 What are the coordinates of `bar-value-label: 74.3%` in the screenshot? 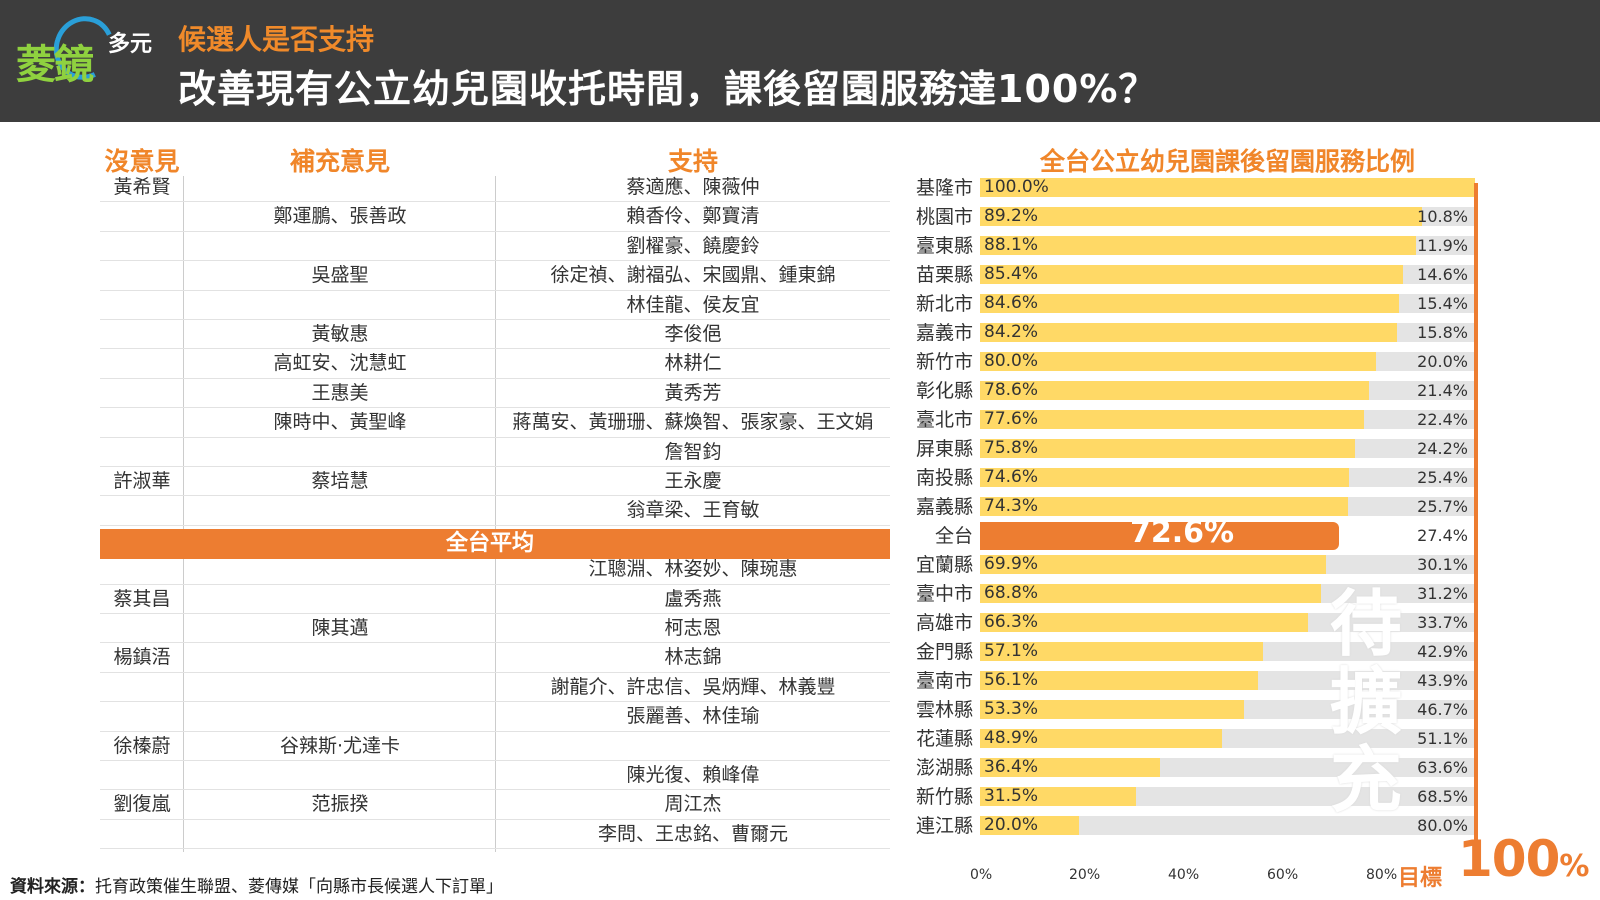 It's located at (1011, 506).